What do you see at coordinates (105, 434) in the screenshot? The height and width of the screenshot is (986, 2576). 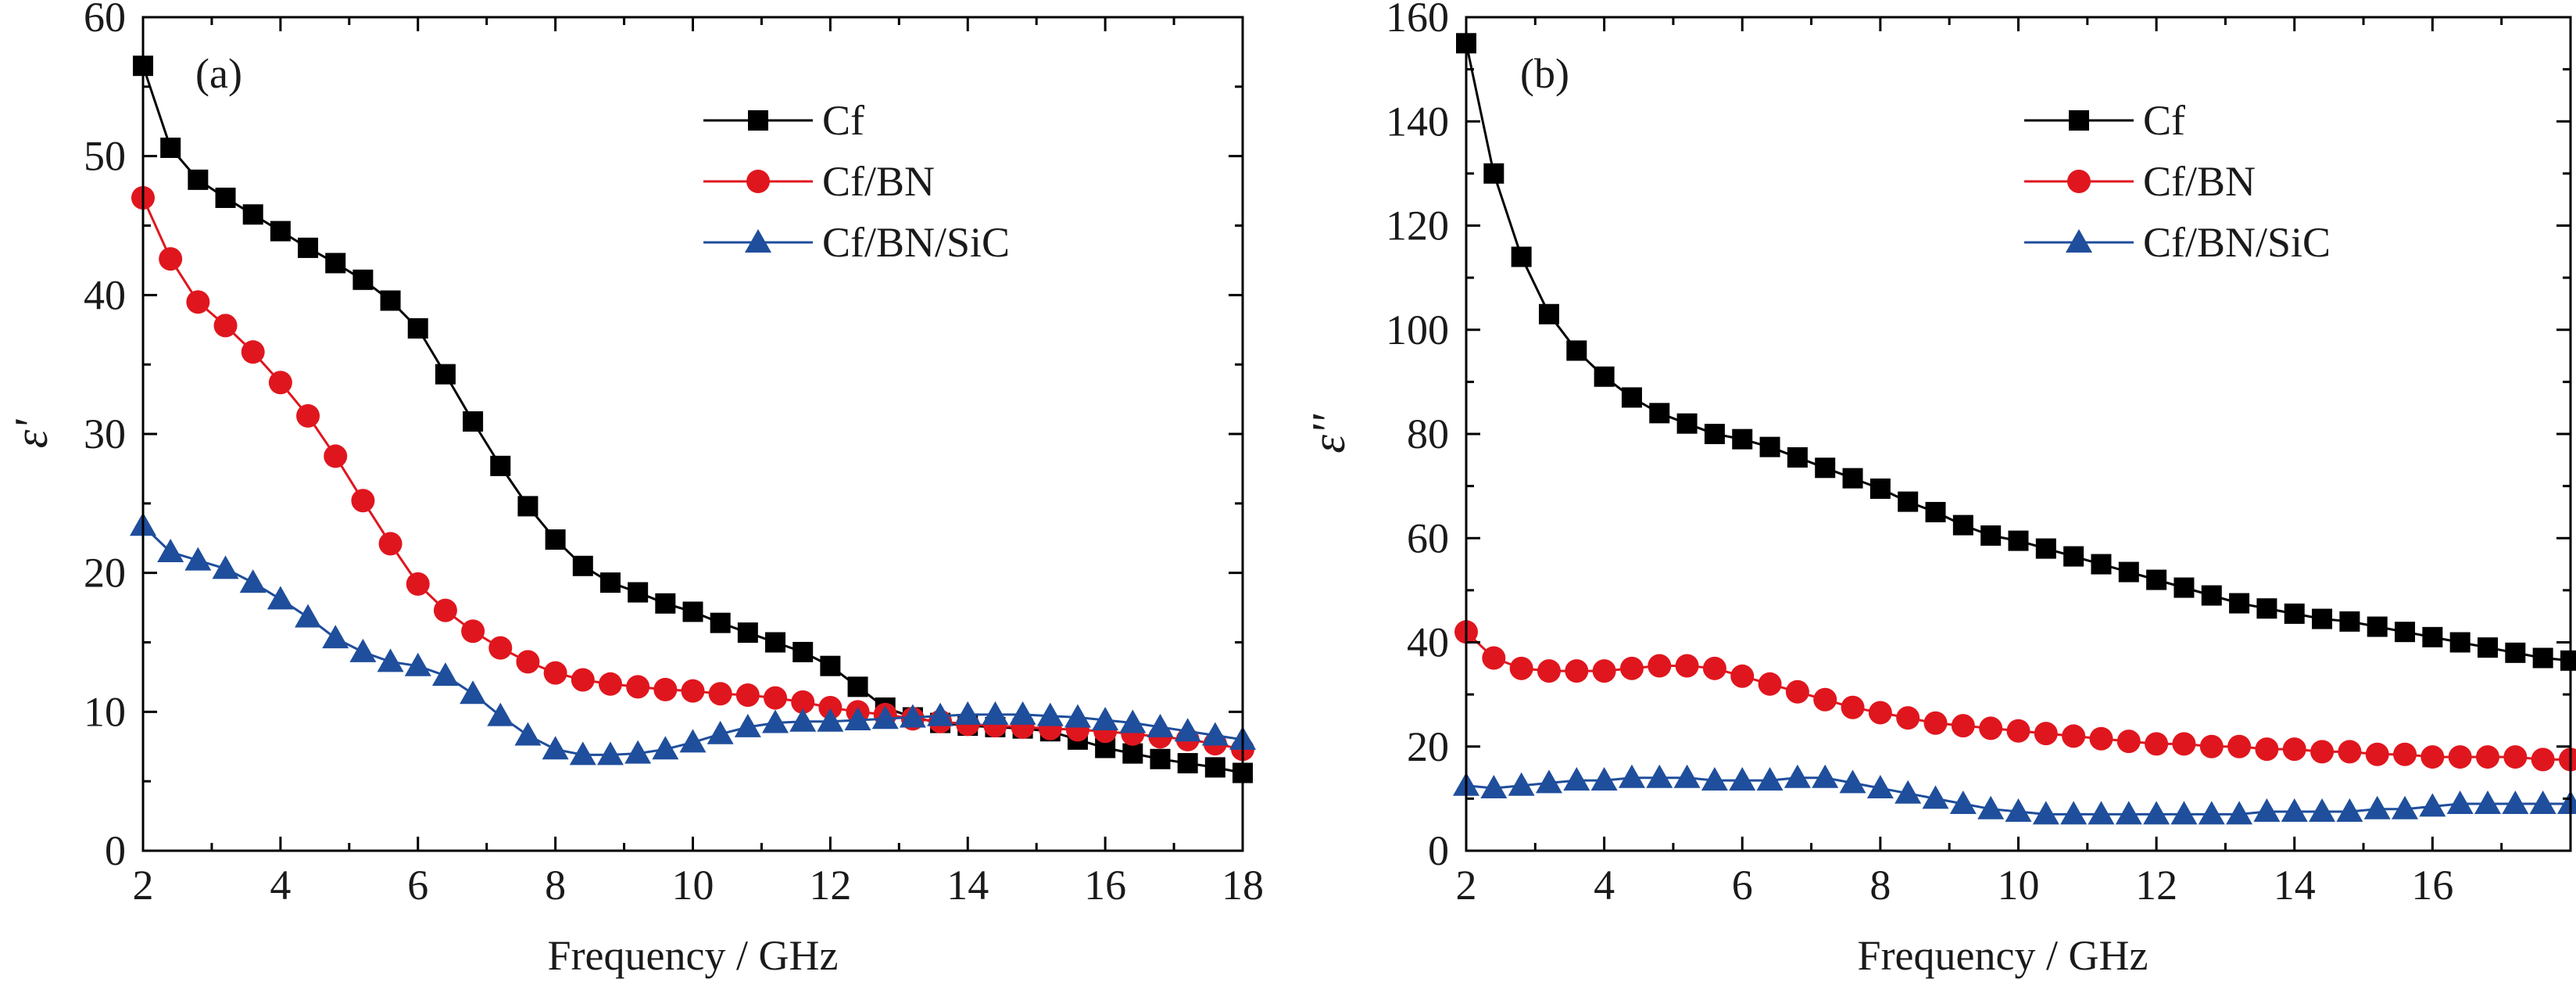 I see `y-tick-label: 30` at bounding box center [105, 434].